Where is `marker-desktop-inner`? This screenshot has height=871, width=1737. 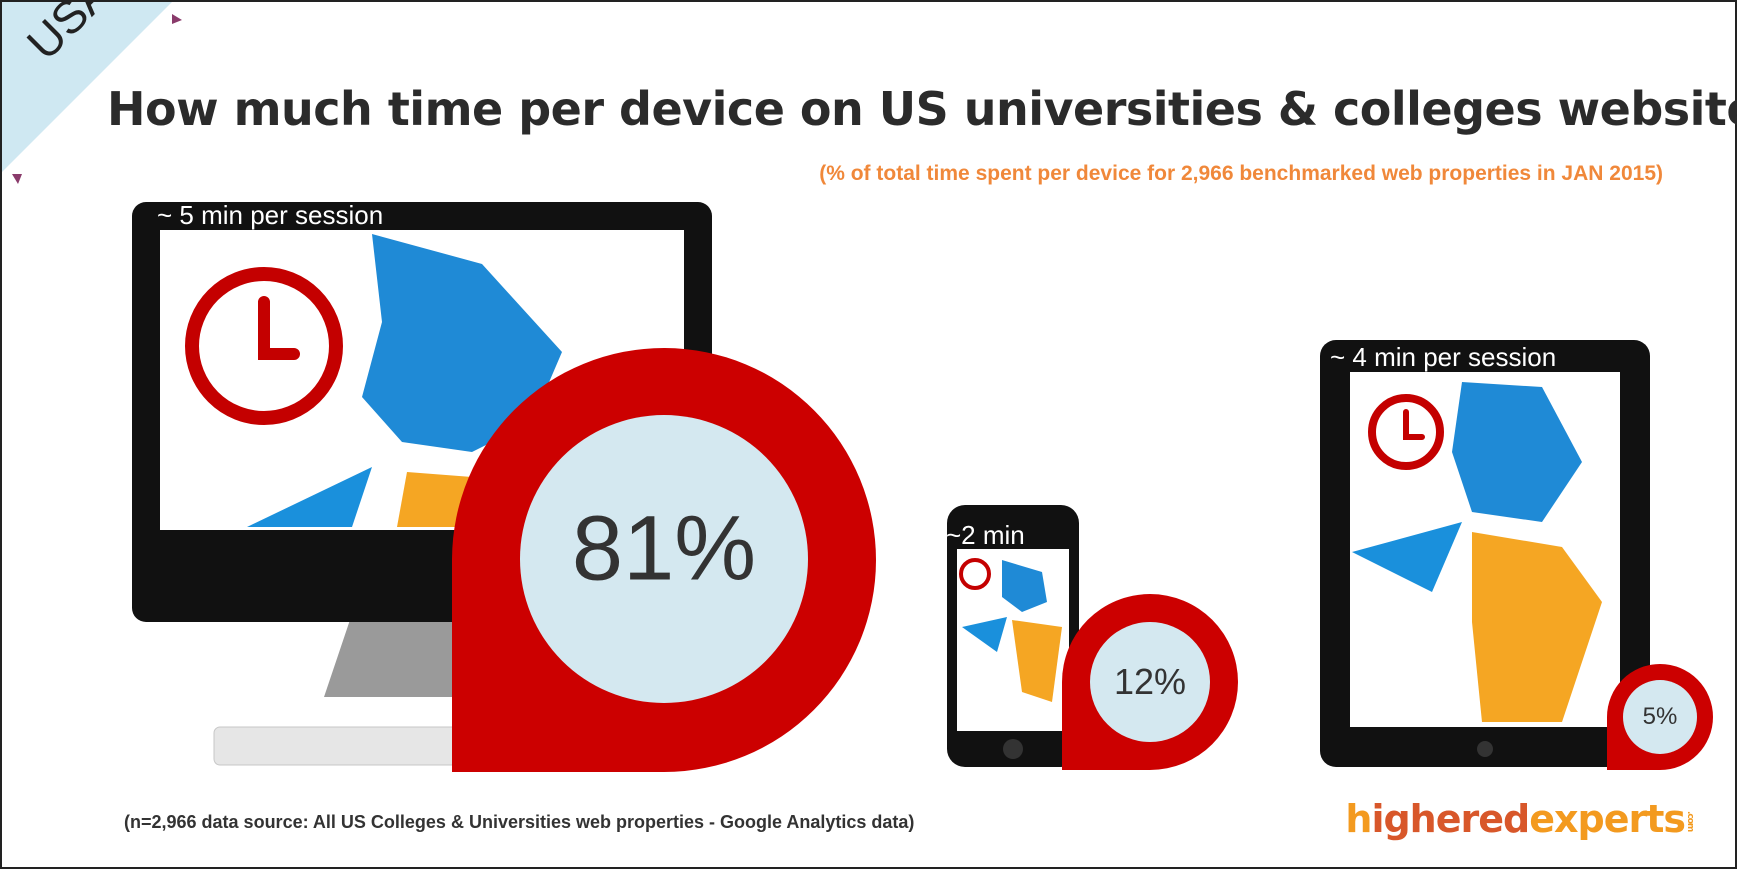
marker-desktop-inner is located at coordinates (664, 559).